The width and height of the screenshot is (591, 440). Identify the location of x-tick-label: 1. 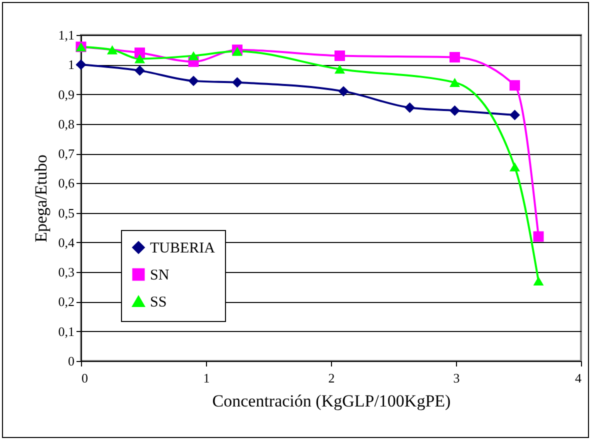
(206, 378).